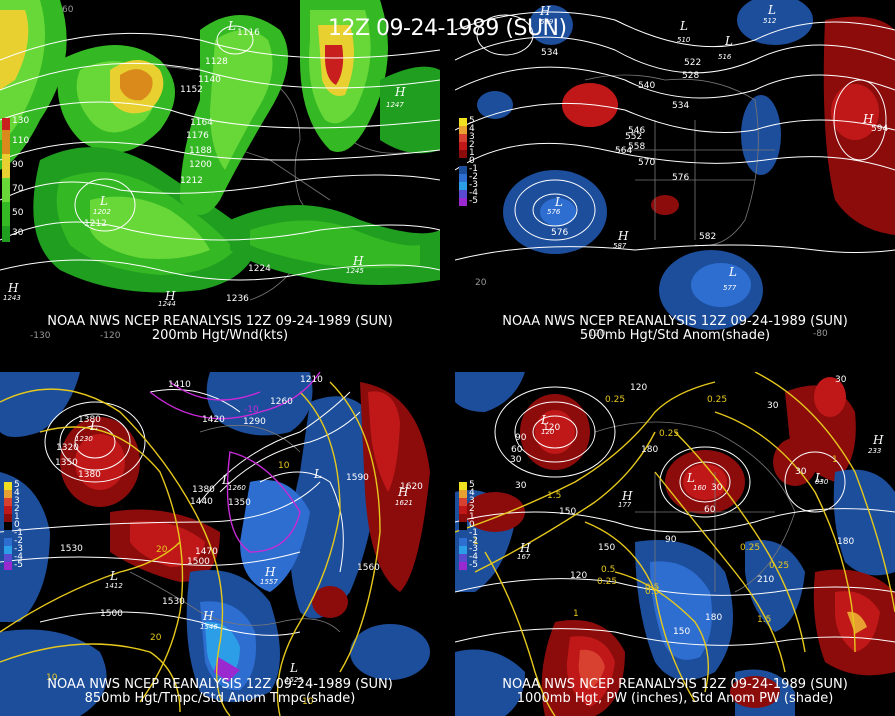 The image size is (895, 716). I want to click on svg-text: 1152, so click(191, 90).